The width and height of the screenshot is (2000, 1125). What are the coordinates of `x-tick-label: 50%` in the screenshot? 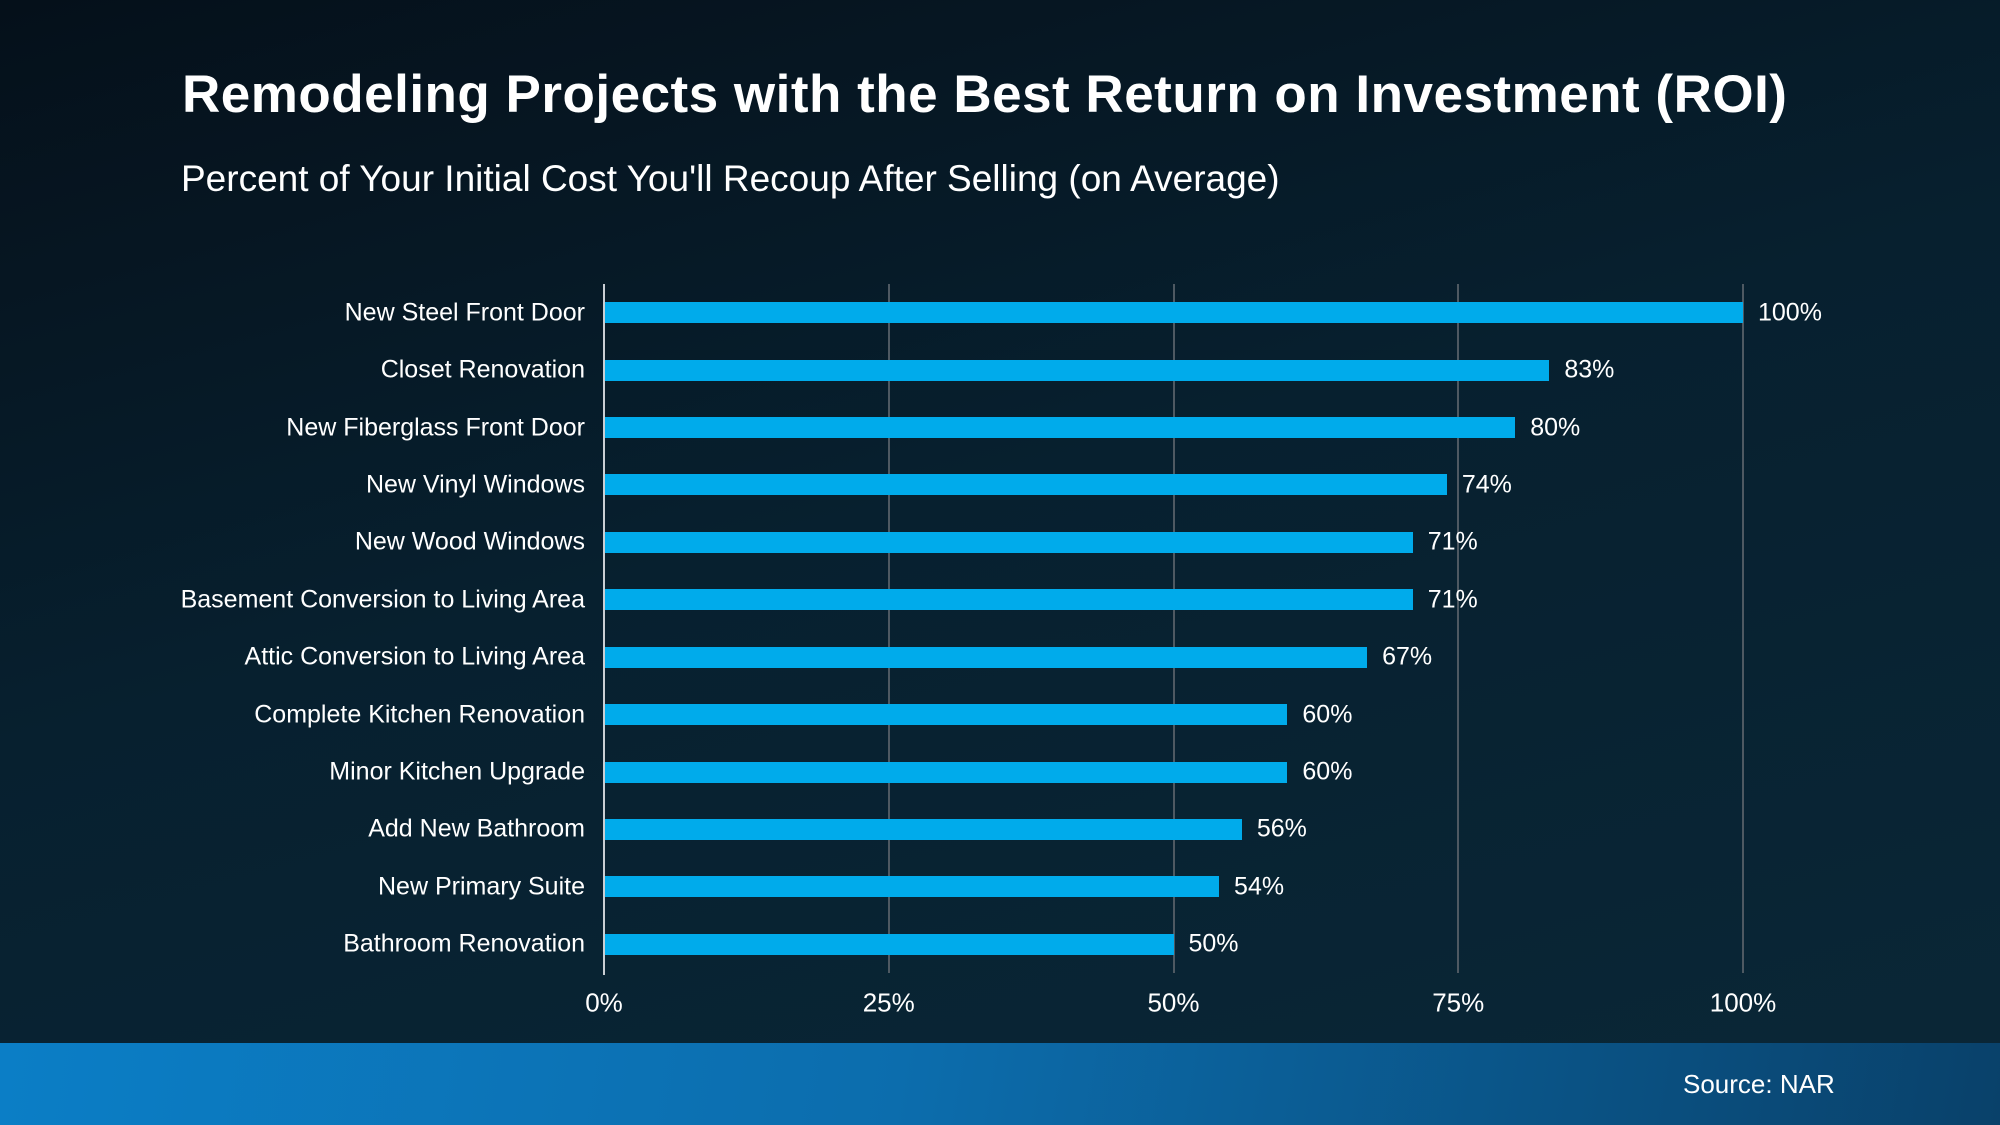 It's located at (1173, 1002).